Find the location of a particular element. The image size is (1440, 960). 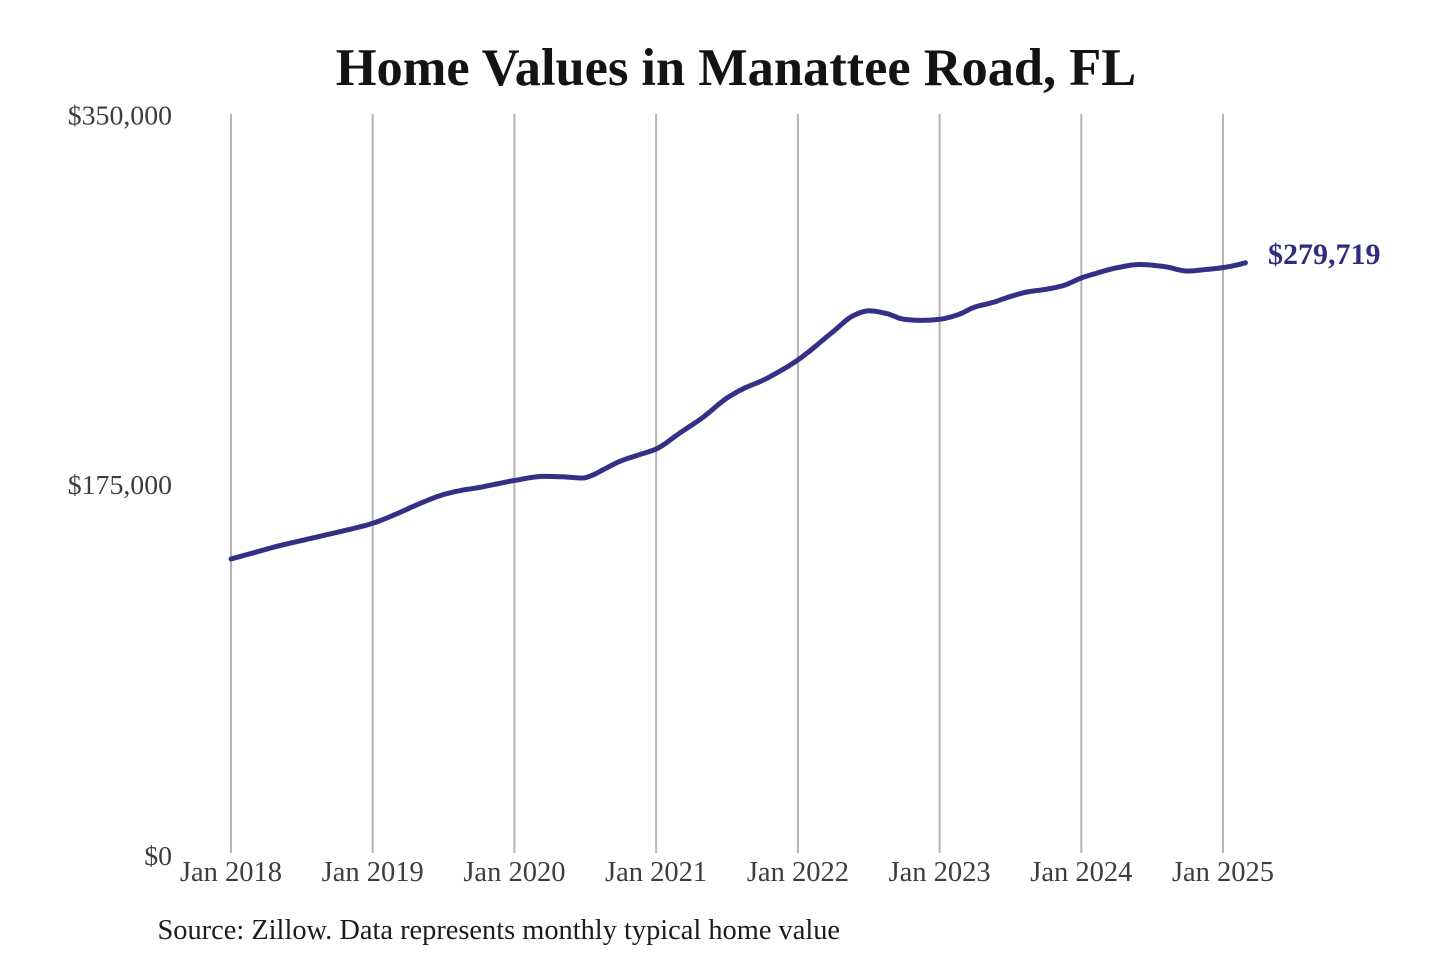

svg-text: Jan 2019 is located at coordinates (373, 872).